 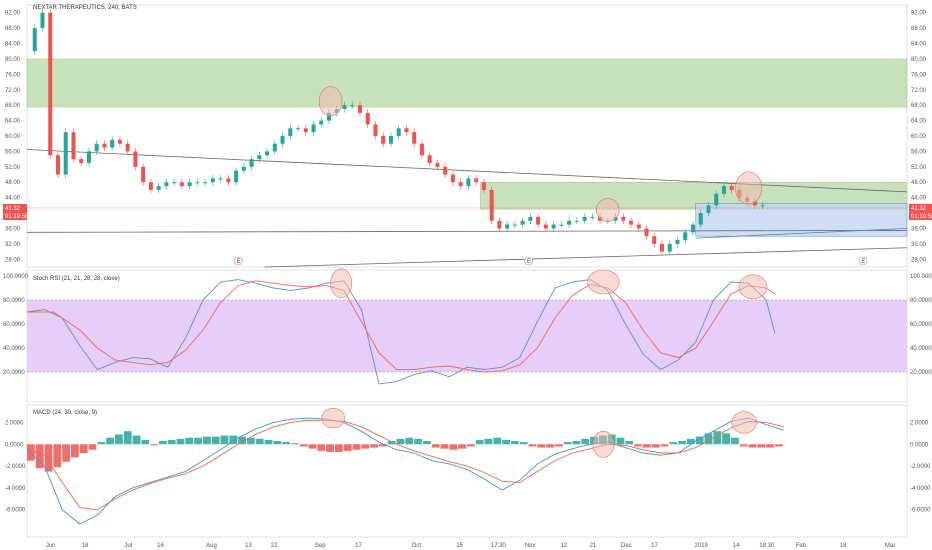 What do you see at coordinates (919, 199) in the screenshot?
I see `price-tick-right: 44.00` at bounding box center [919, 199].